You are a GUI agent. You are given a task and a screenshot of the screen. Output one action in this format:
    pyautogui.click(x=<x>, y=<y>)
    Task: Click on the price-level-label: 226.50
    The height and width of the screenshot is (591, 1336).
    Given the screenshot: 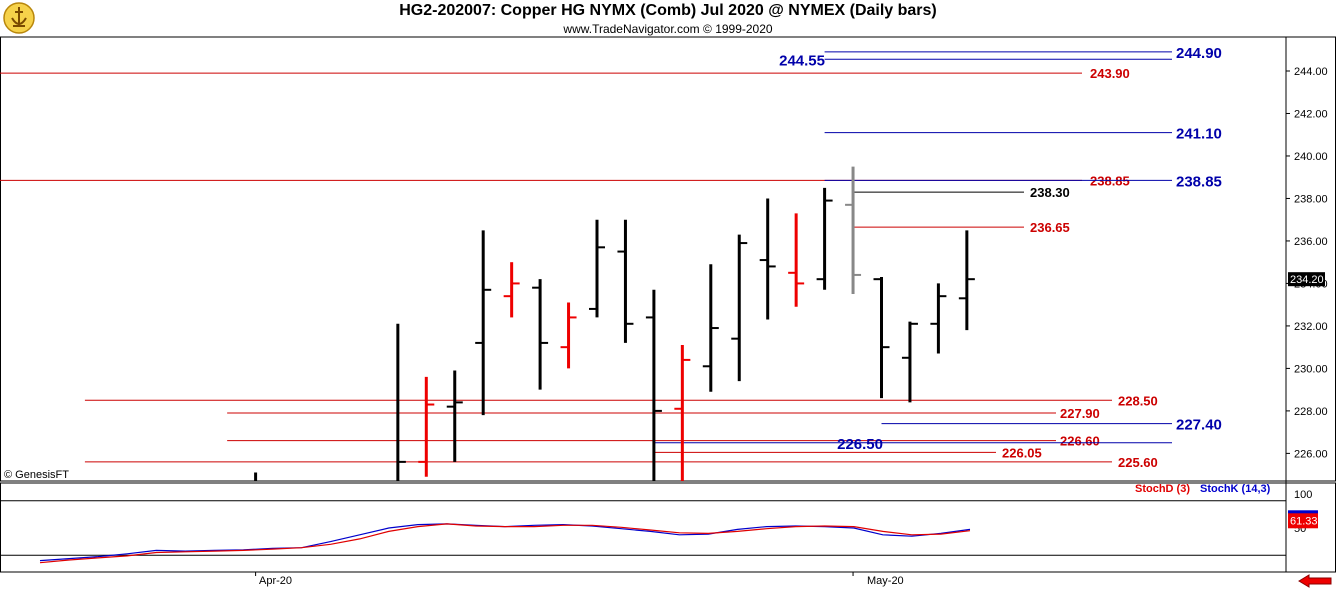 What is the action you would take?
    pyautogui.click(x=860, y=444)
    